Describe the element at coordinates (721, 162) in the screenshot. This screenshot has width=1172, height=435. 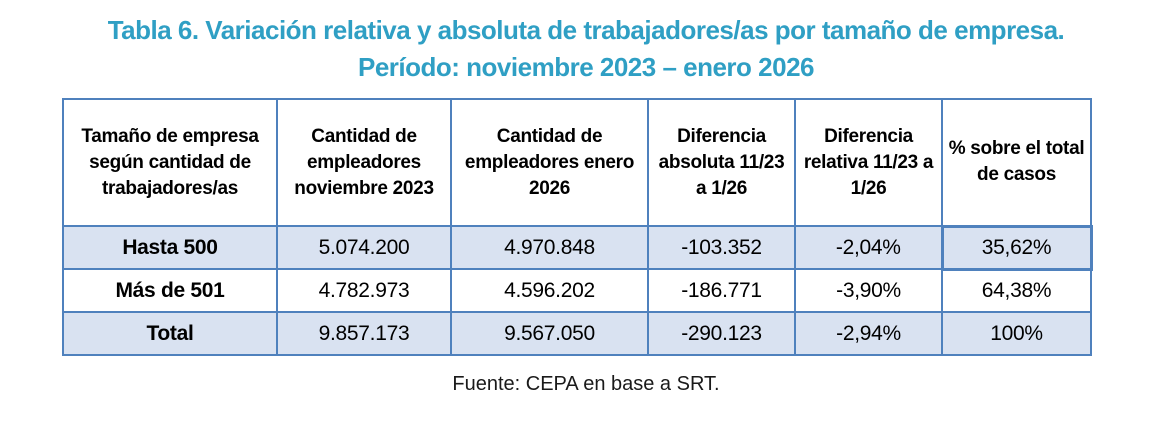
I see `column-header-diferencia-absoluta: Diferencia absoluta 11/23 a 1/26` at that location.